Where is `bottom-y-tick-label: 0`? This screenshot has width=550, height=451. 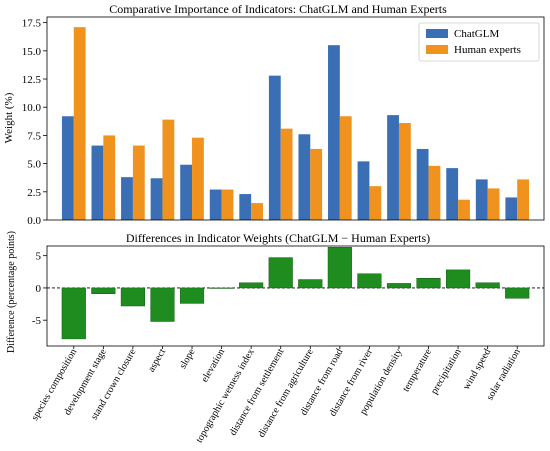 bottom-y-tick-label: 0 is located at coordinates (39, 289).